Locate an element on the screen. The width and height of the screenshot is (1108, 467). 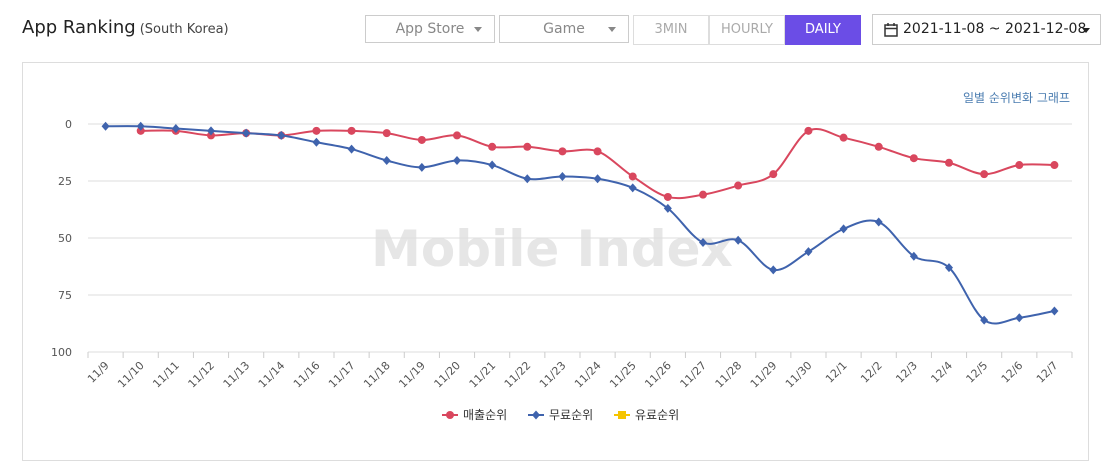
legend-label: 무료순위 is located at coordinates (571, 415).